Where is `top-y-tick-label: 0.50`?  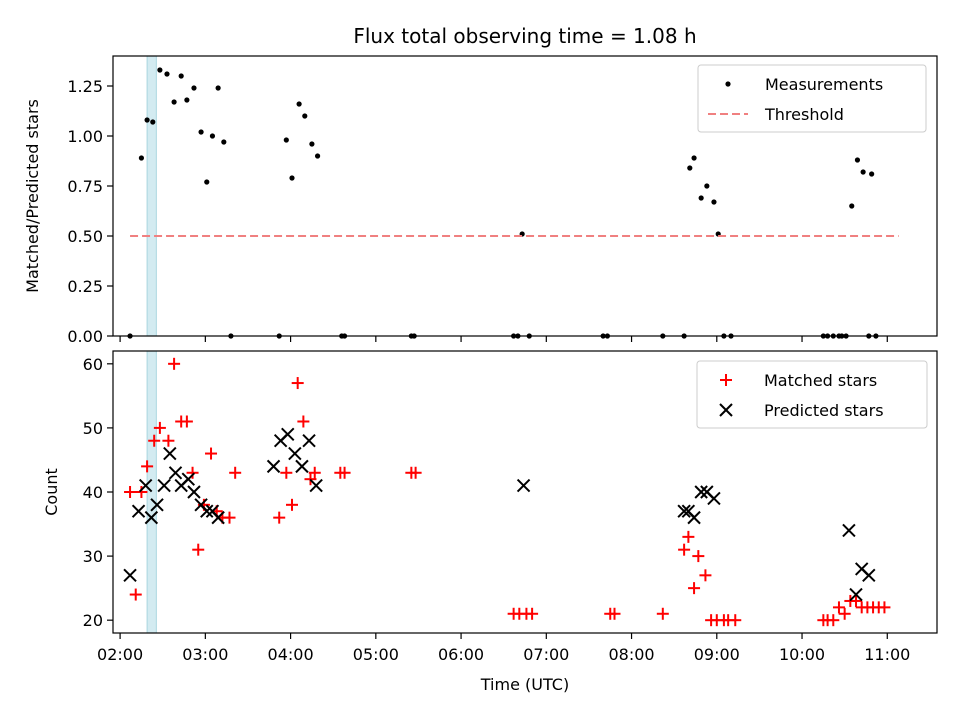
top-y-tick-label: 0.50 is located at coordinates (85, 236).